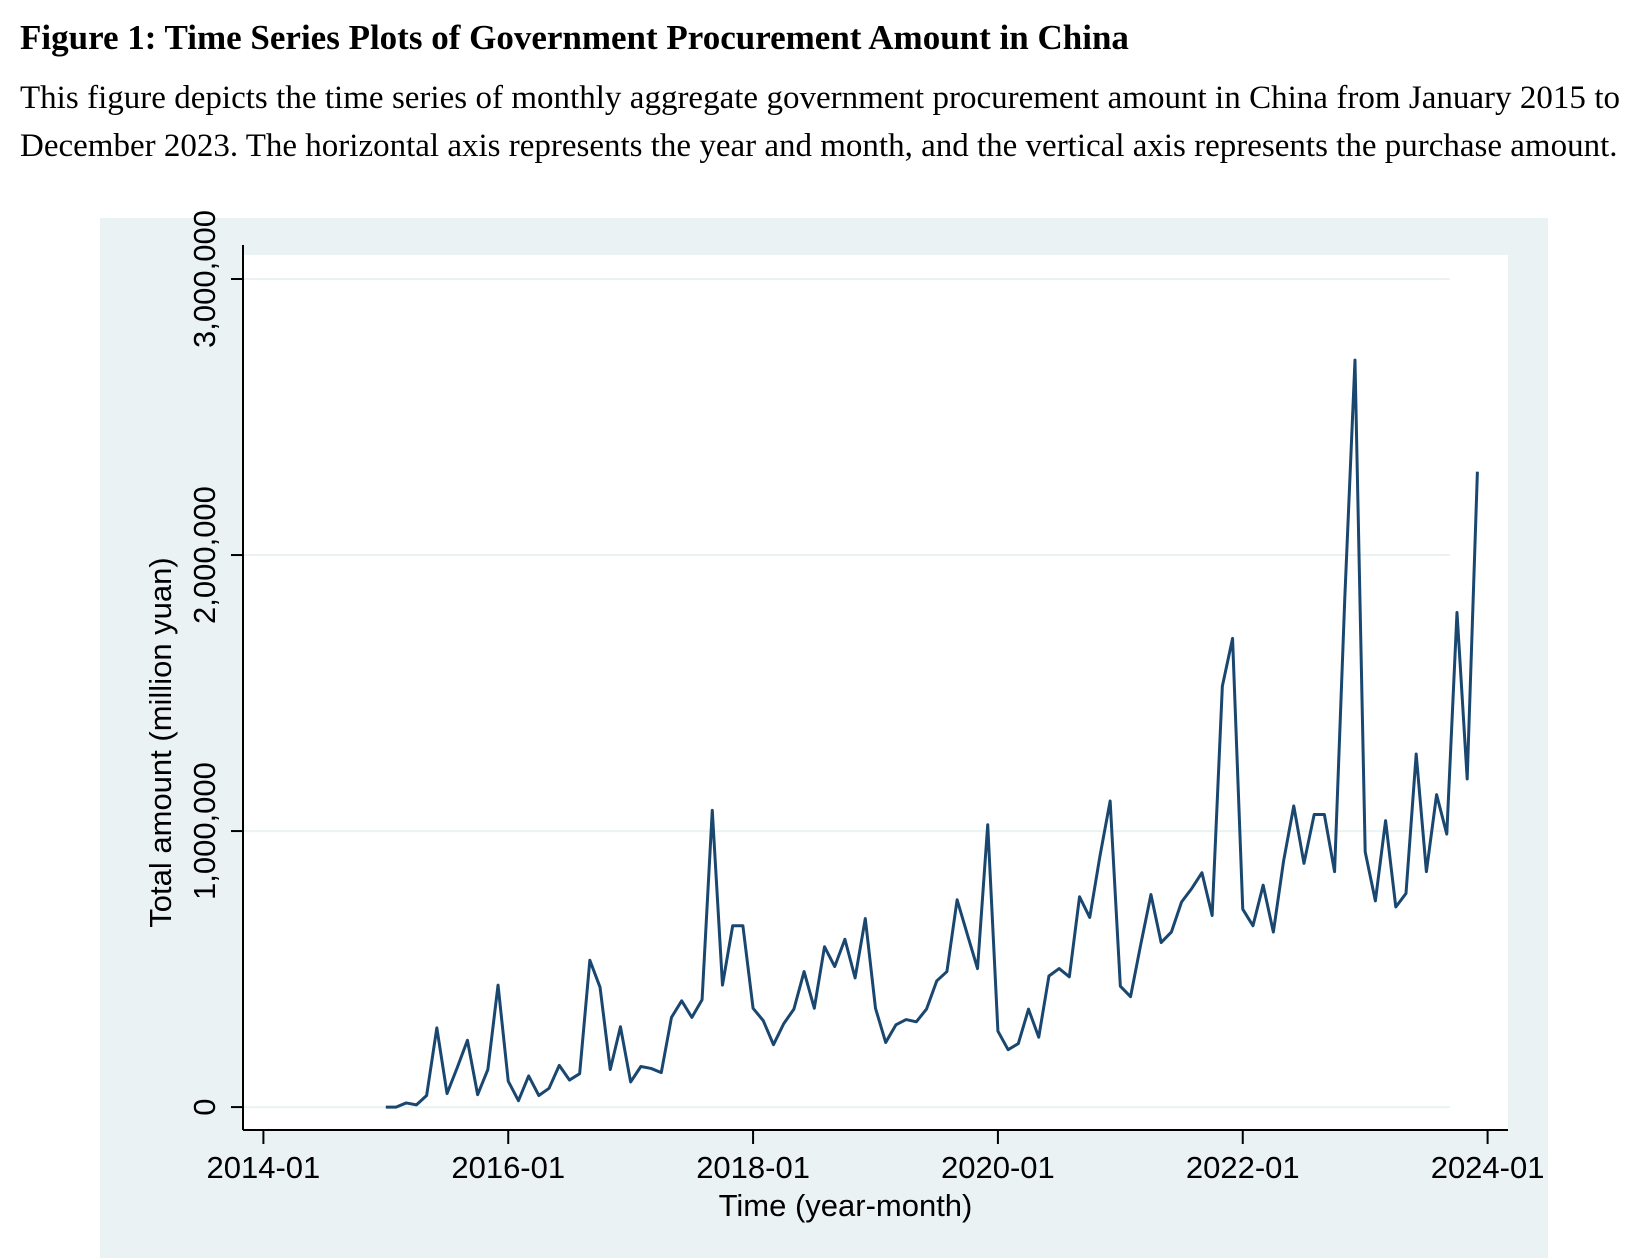 The height and width of the screenshot is (1258, 1632). What do you see at coordinates (998, 1167) in the screenshot?
I see `x-tick-label: 2020-01` at bounding box center [998, 1167].